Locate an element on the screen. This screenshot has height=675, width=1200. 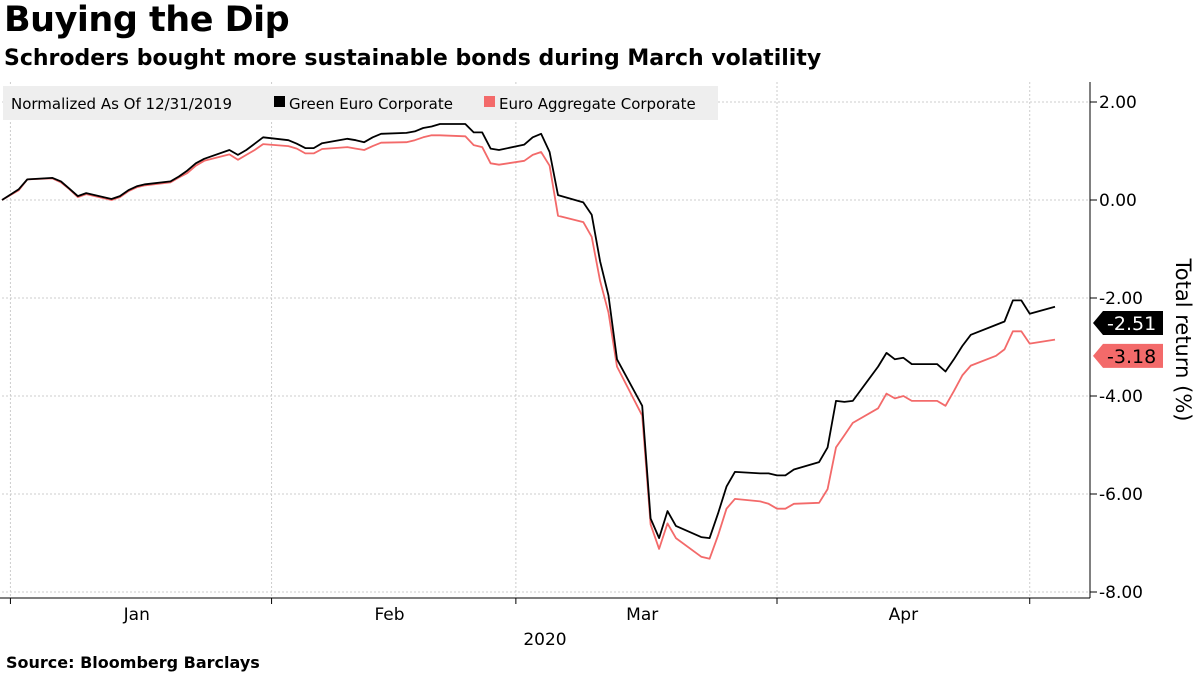
legend-swatch-euro-agg is located at coordinates (489, 101).